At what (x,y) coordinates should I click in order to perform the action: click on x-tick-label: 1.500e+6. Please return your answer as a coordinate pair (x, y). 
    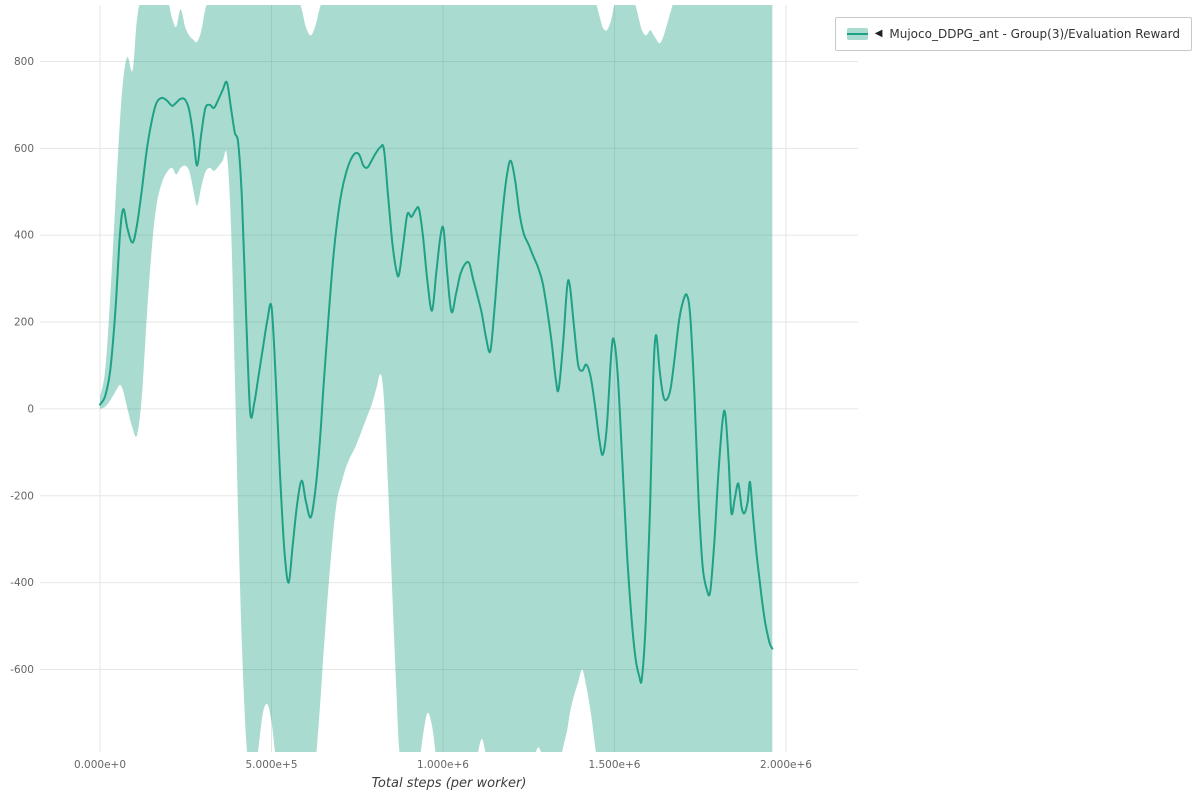
    Looking at the image, I should click on (614, 765).